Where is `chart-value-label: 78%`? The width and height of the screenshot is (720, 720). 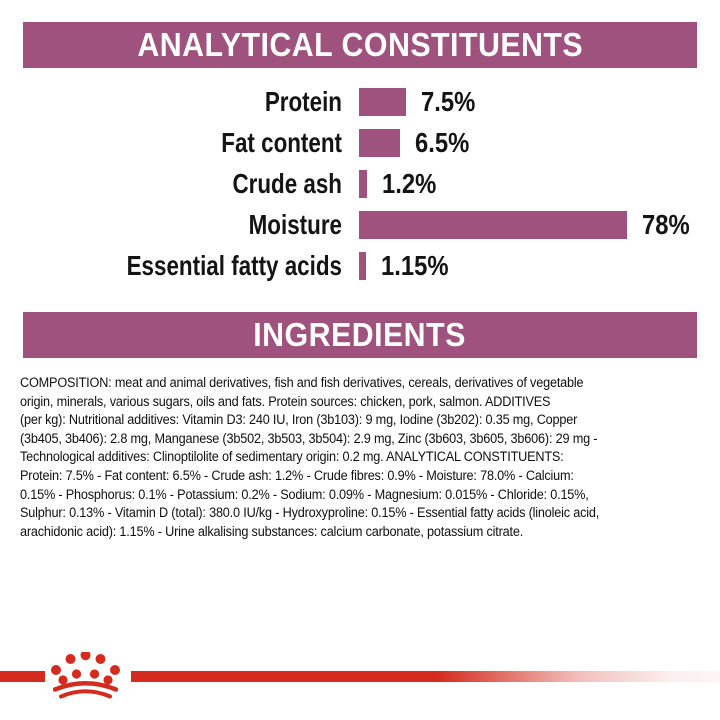 chart-value-label: 78% is located at coordinates (666, 224).